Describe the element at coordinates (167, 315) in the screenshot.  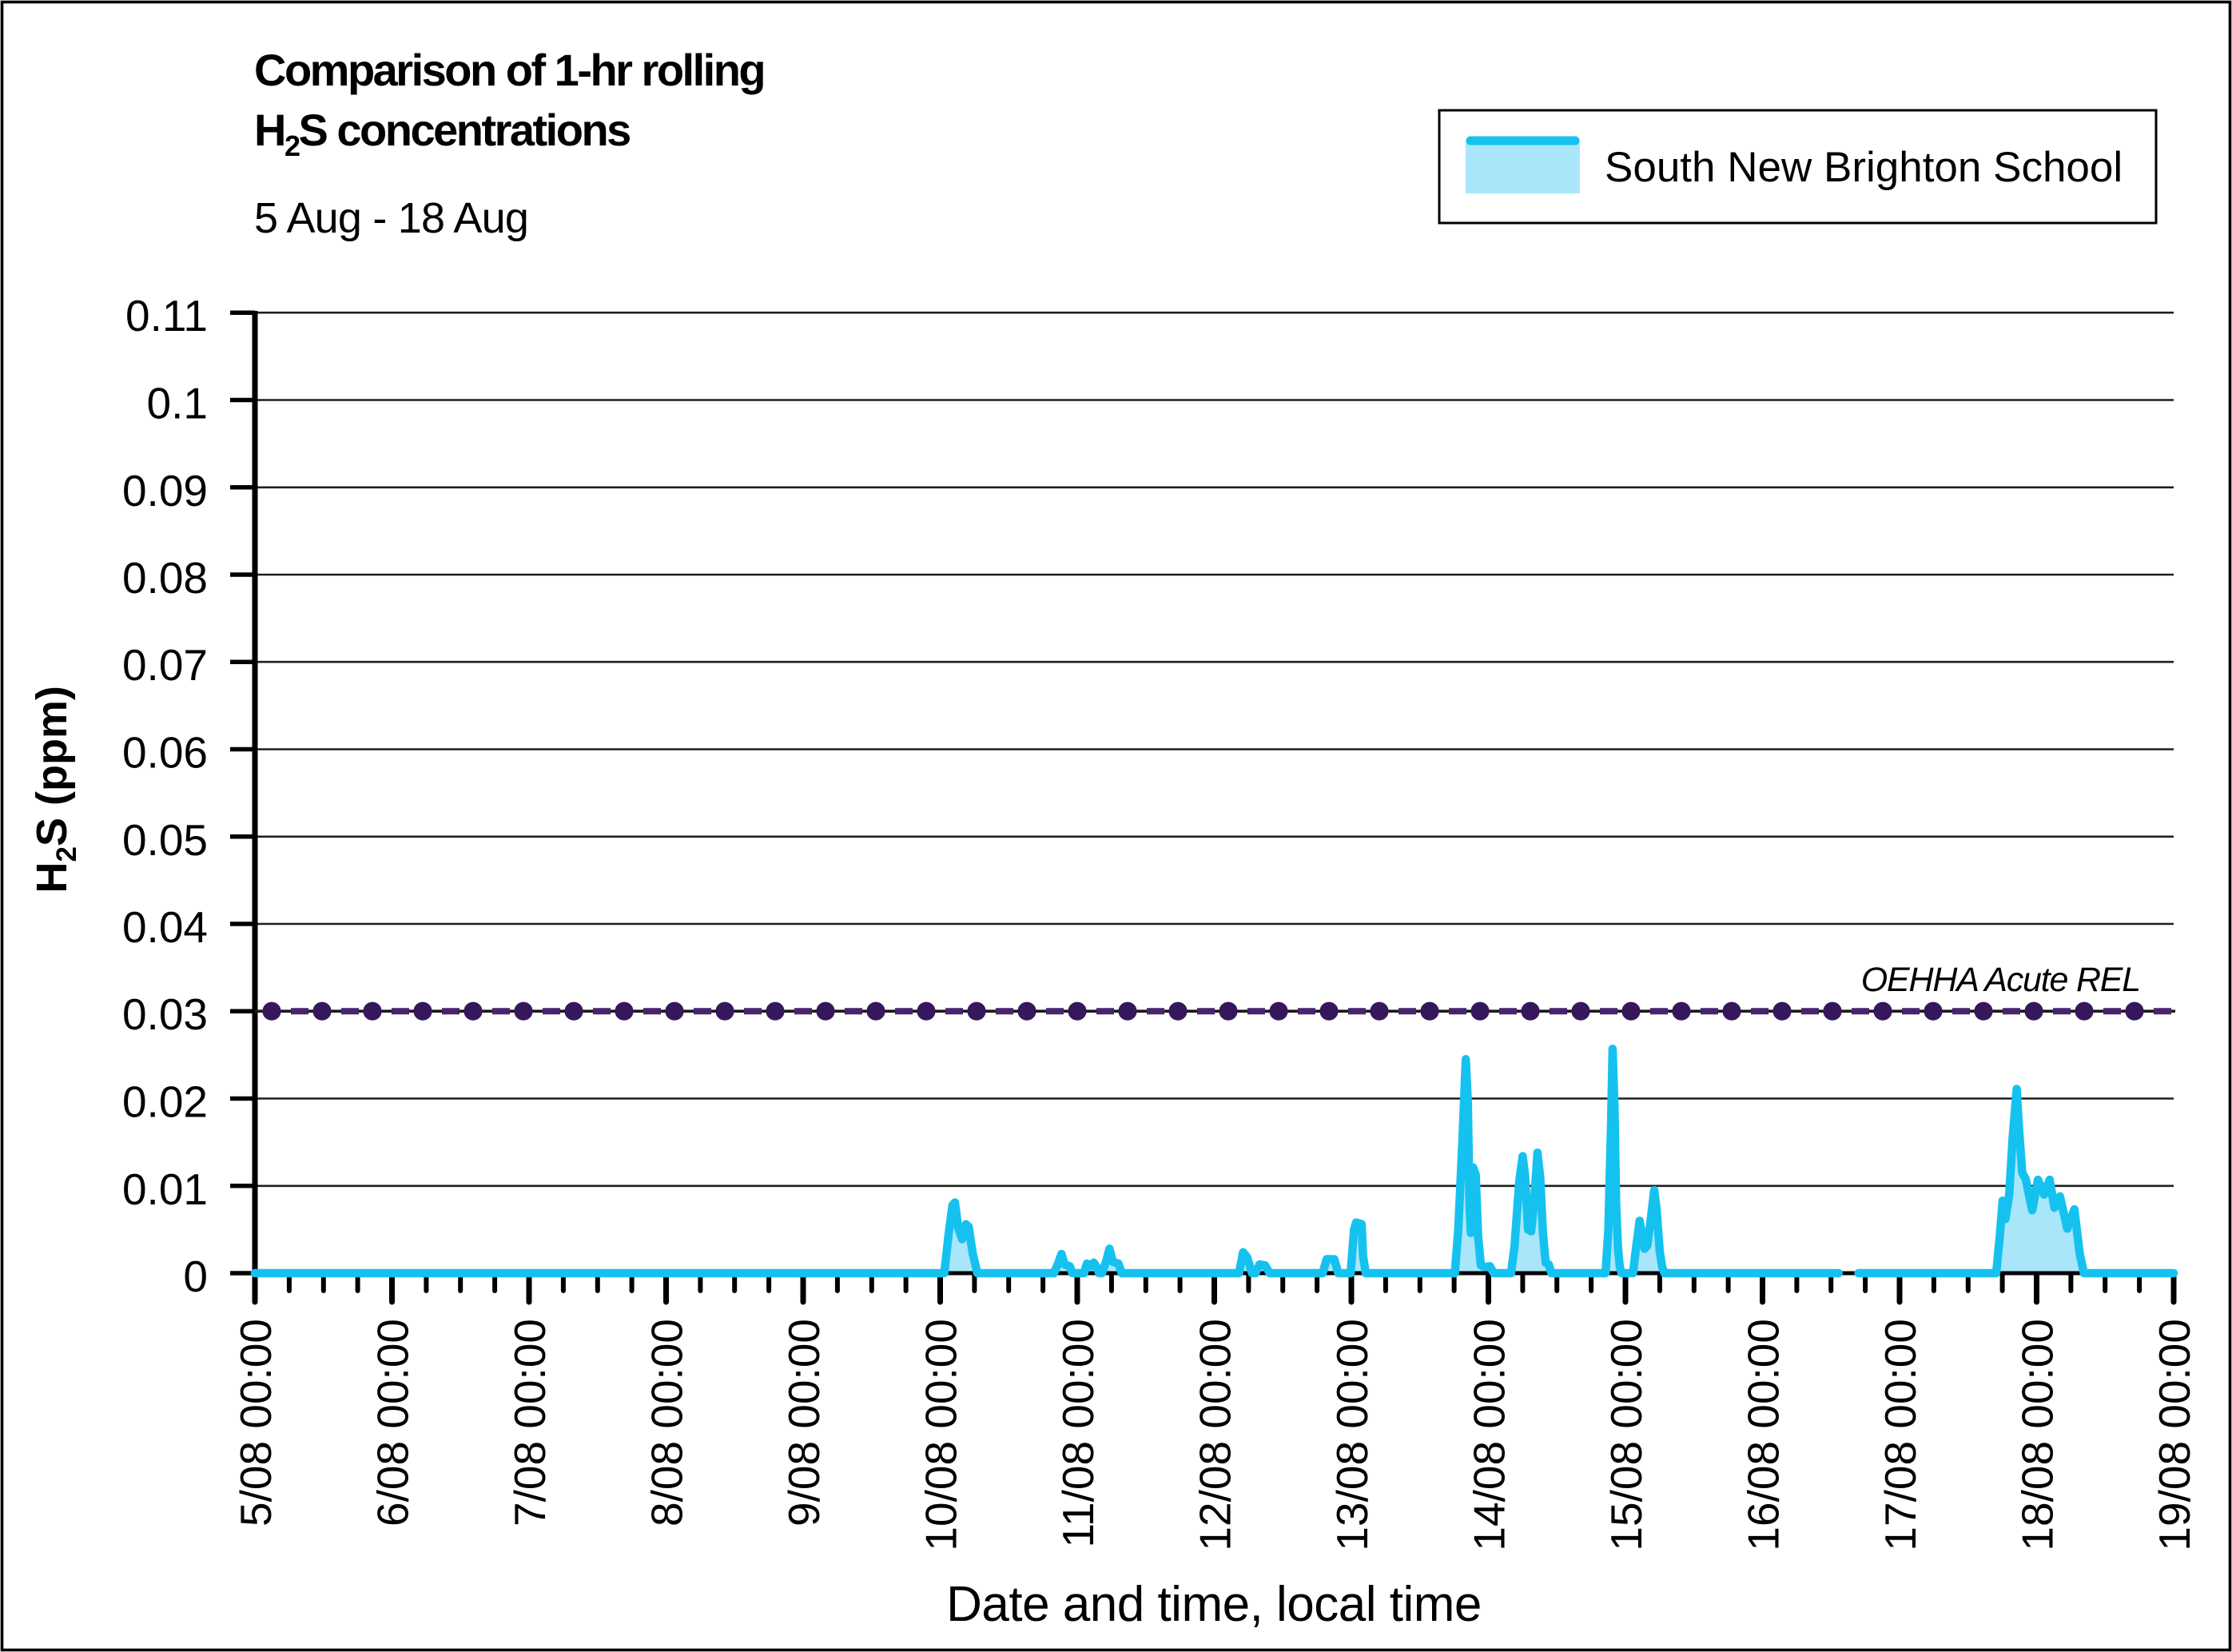
I see `svg-text: 0.11` at that location.